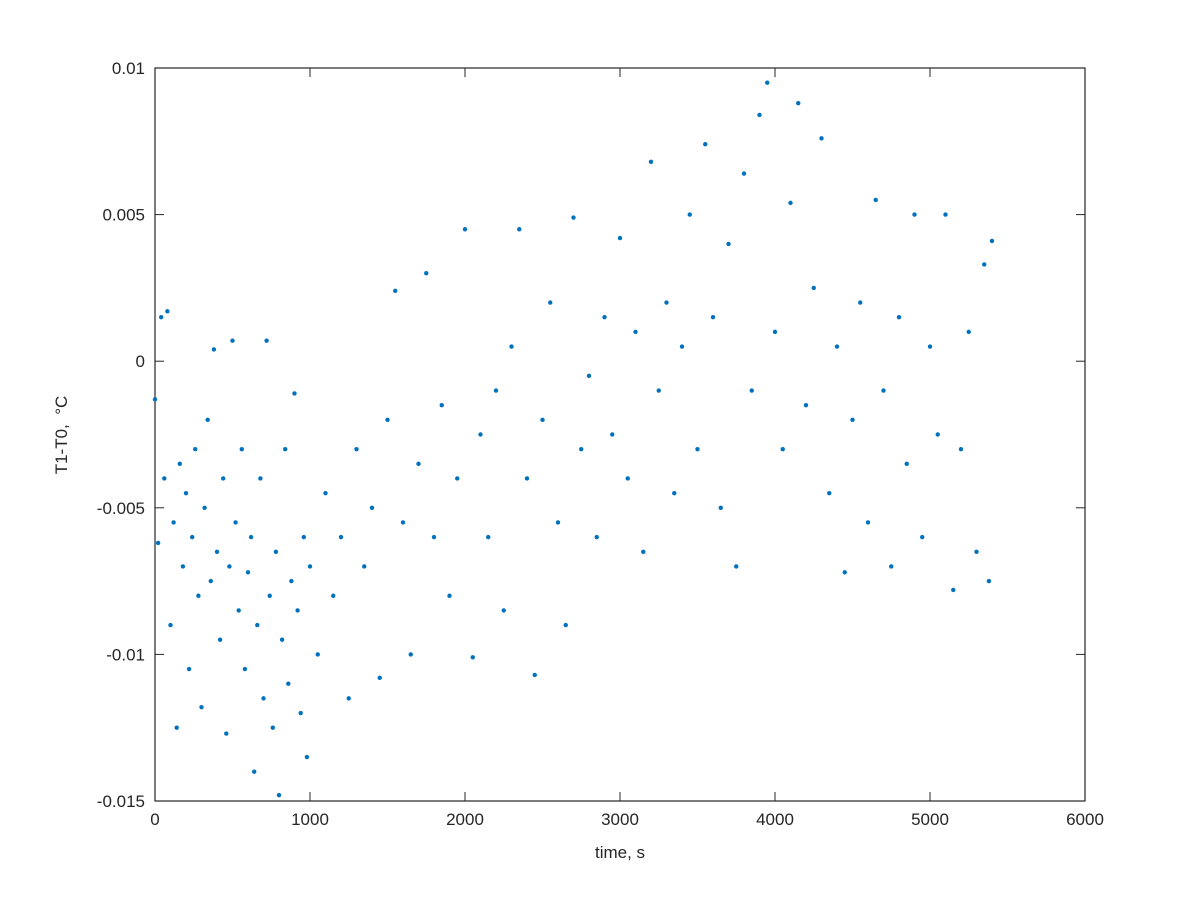  I want to click on x-tick-label: 1000, so click(310, 819).